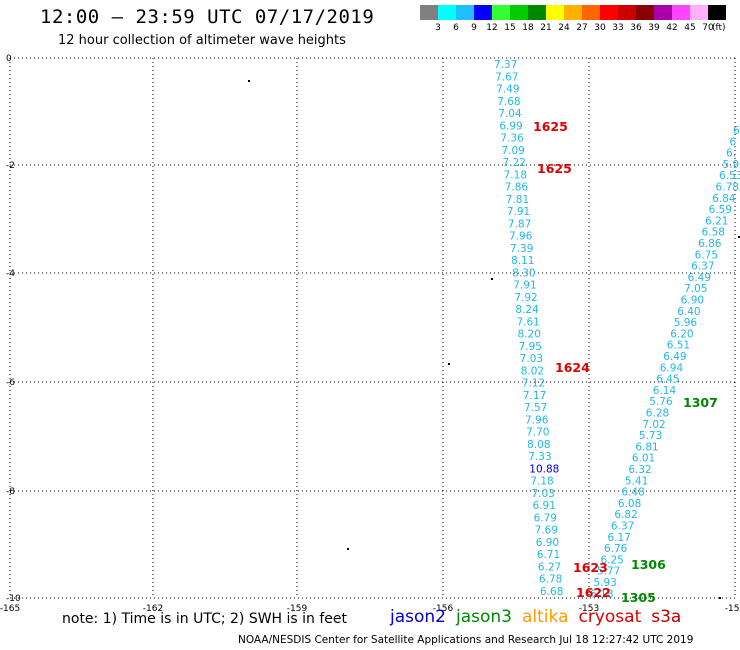 The width and height of the screenshot is (740, 650). What do you see at coordinates (657, 414) in the screenshot?
I see `wave-height-value: 6.28` at bounding box center [657, 414].